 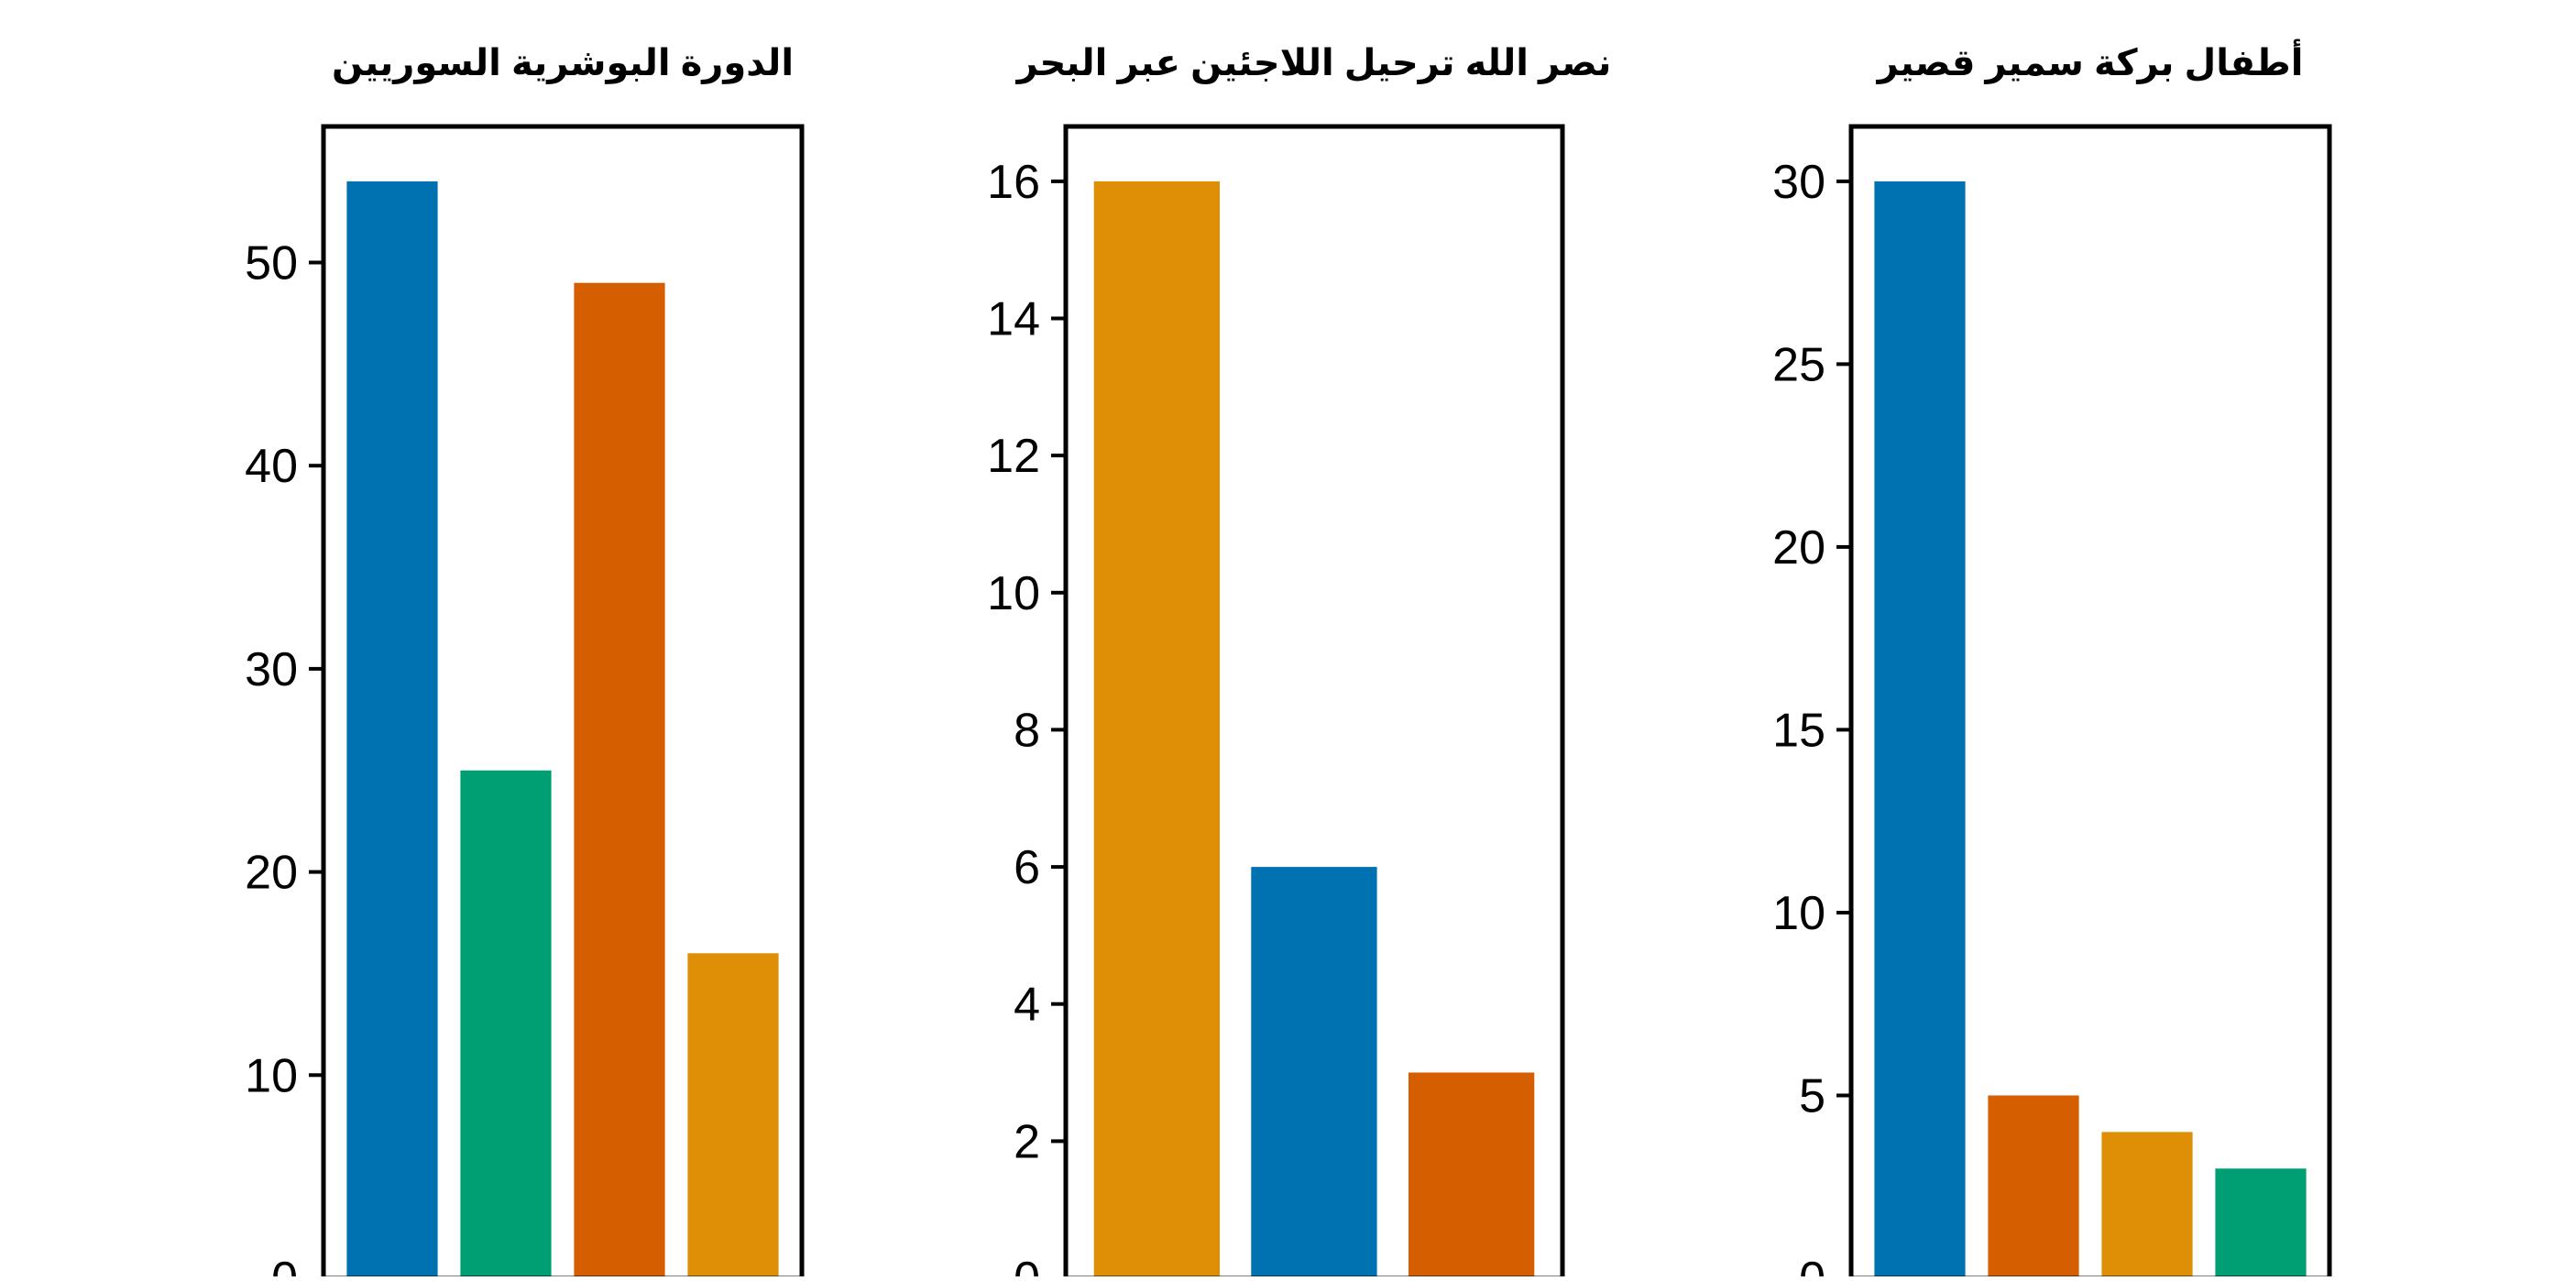 What do you see at coordinates (1812, 1097) in the screenshot?
I see `ytick-label-panel3-1: 5` at bounding box center [1812, 1097].